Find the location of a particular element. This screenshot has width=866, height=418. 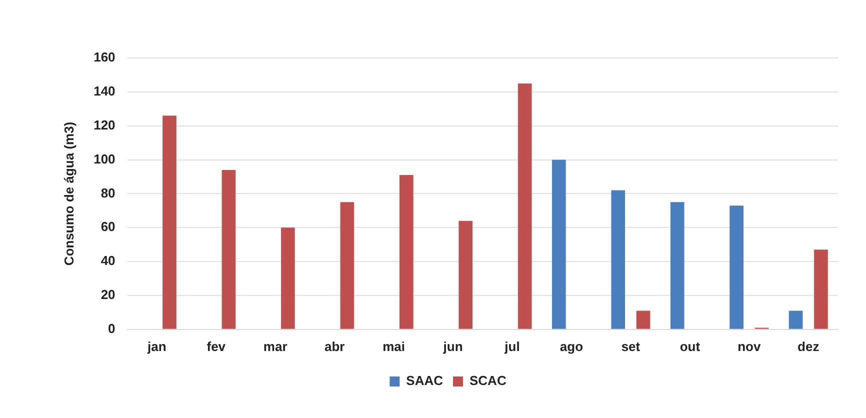

y-tick-label: 80 is located at coordinates (108, 192).